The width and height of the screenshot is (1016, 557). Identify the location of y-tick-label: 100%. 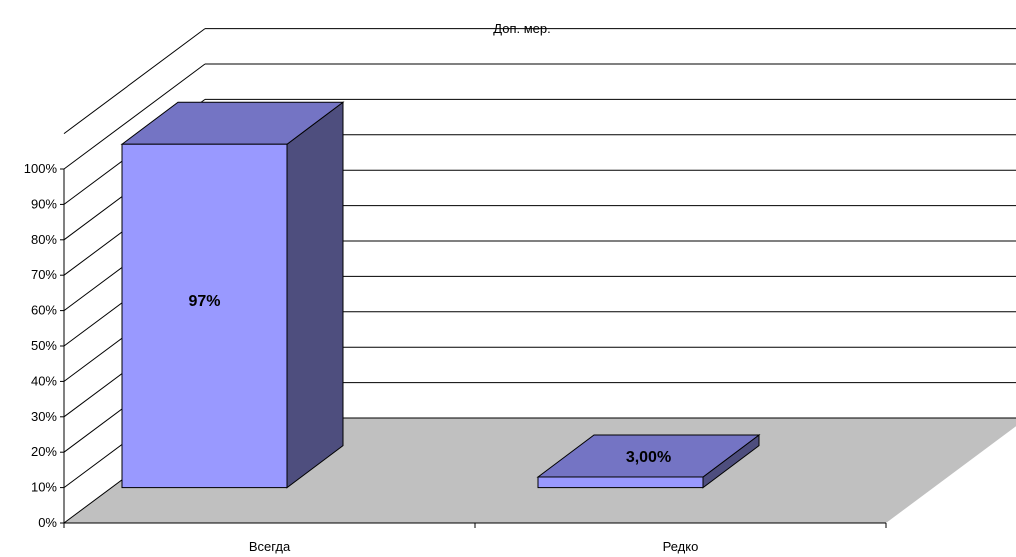
(41, 168).